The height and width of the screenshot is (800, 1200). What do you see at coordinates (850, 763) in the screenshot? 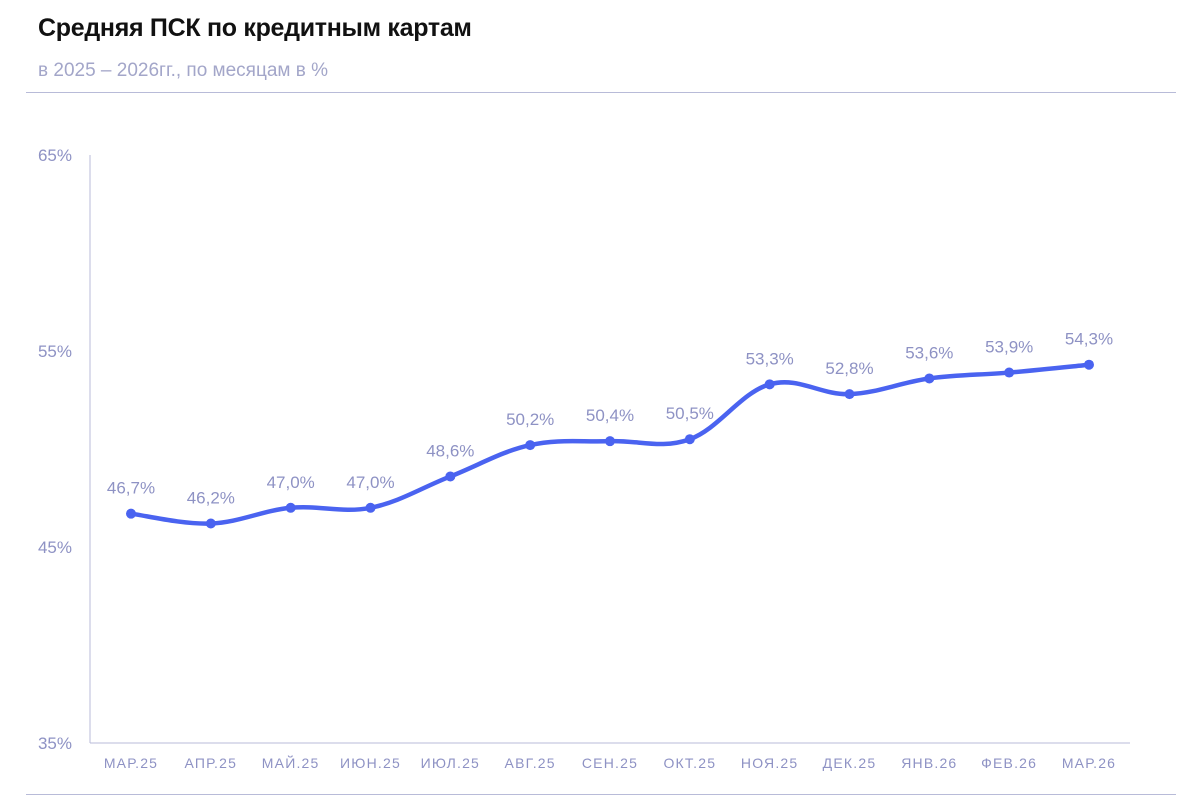
I see `x-tick-label: ДЕК.25` at bounding box center [850, 763].